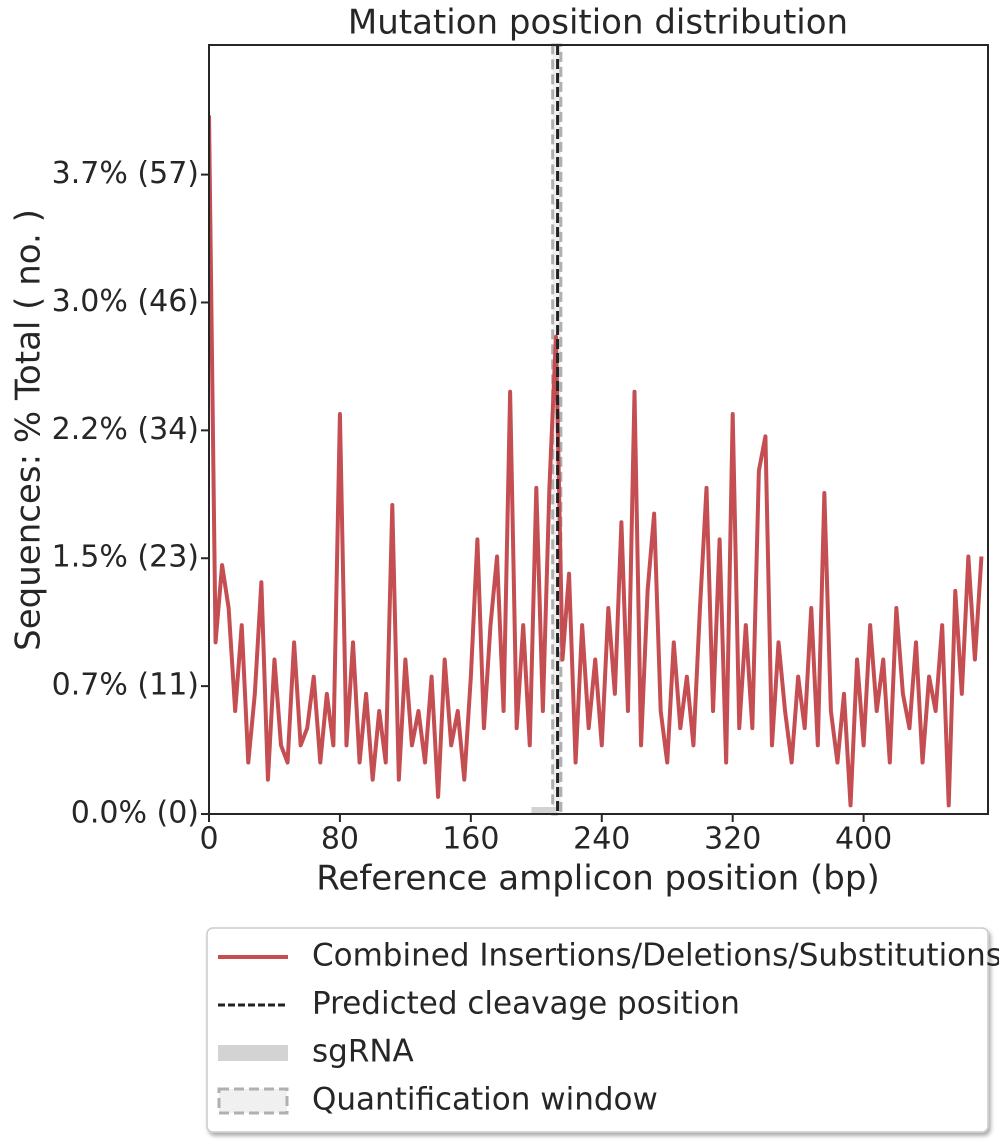 This screenshot has width=999, height=1141. What do you see at coordinates (543, 810) in the screenshot?
I see `sgrna-bar` at bounding box center [543, 810].